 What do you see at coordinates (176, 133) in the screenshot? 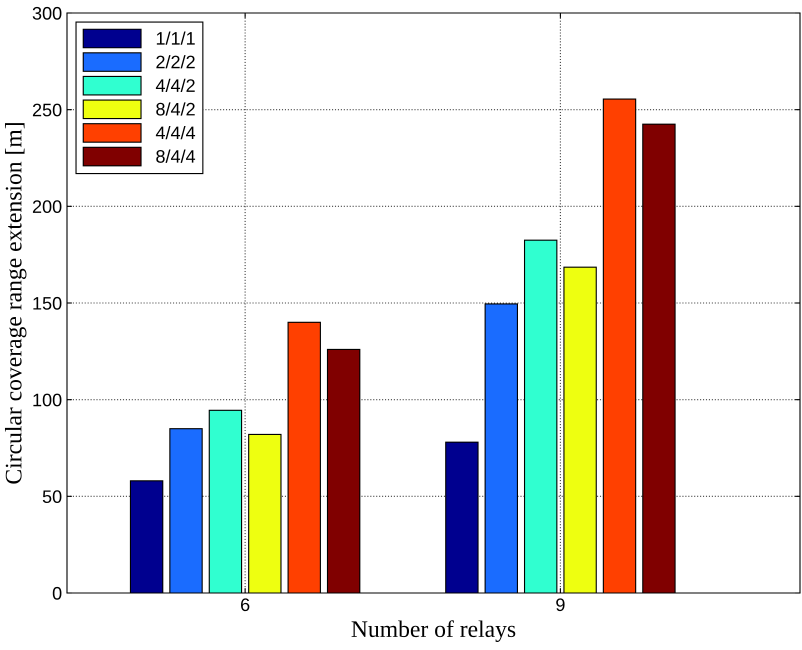
I see `legend-label: 4/4/4` at bounding box center [176, 133].